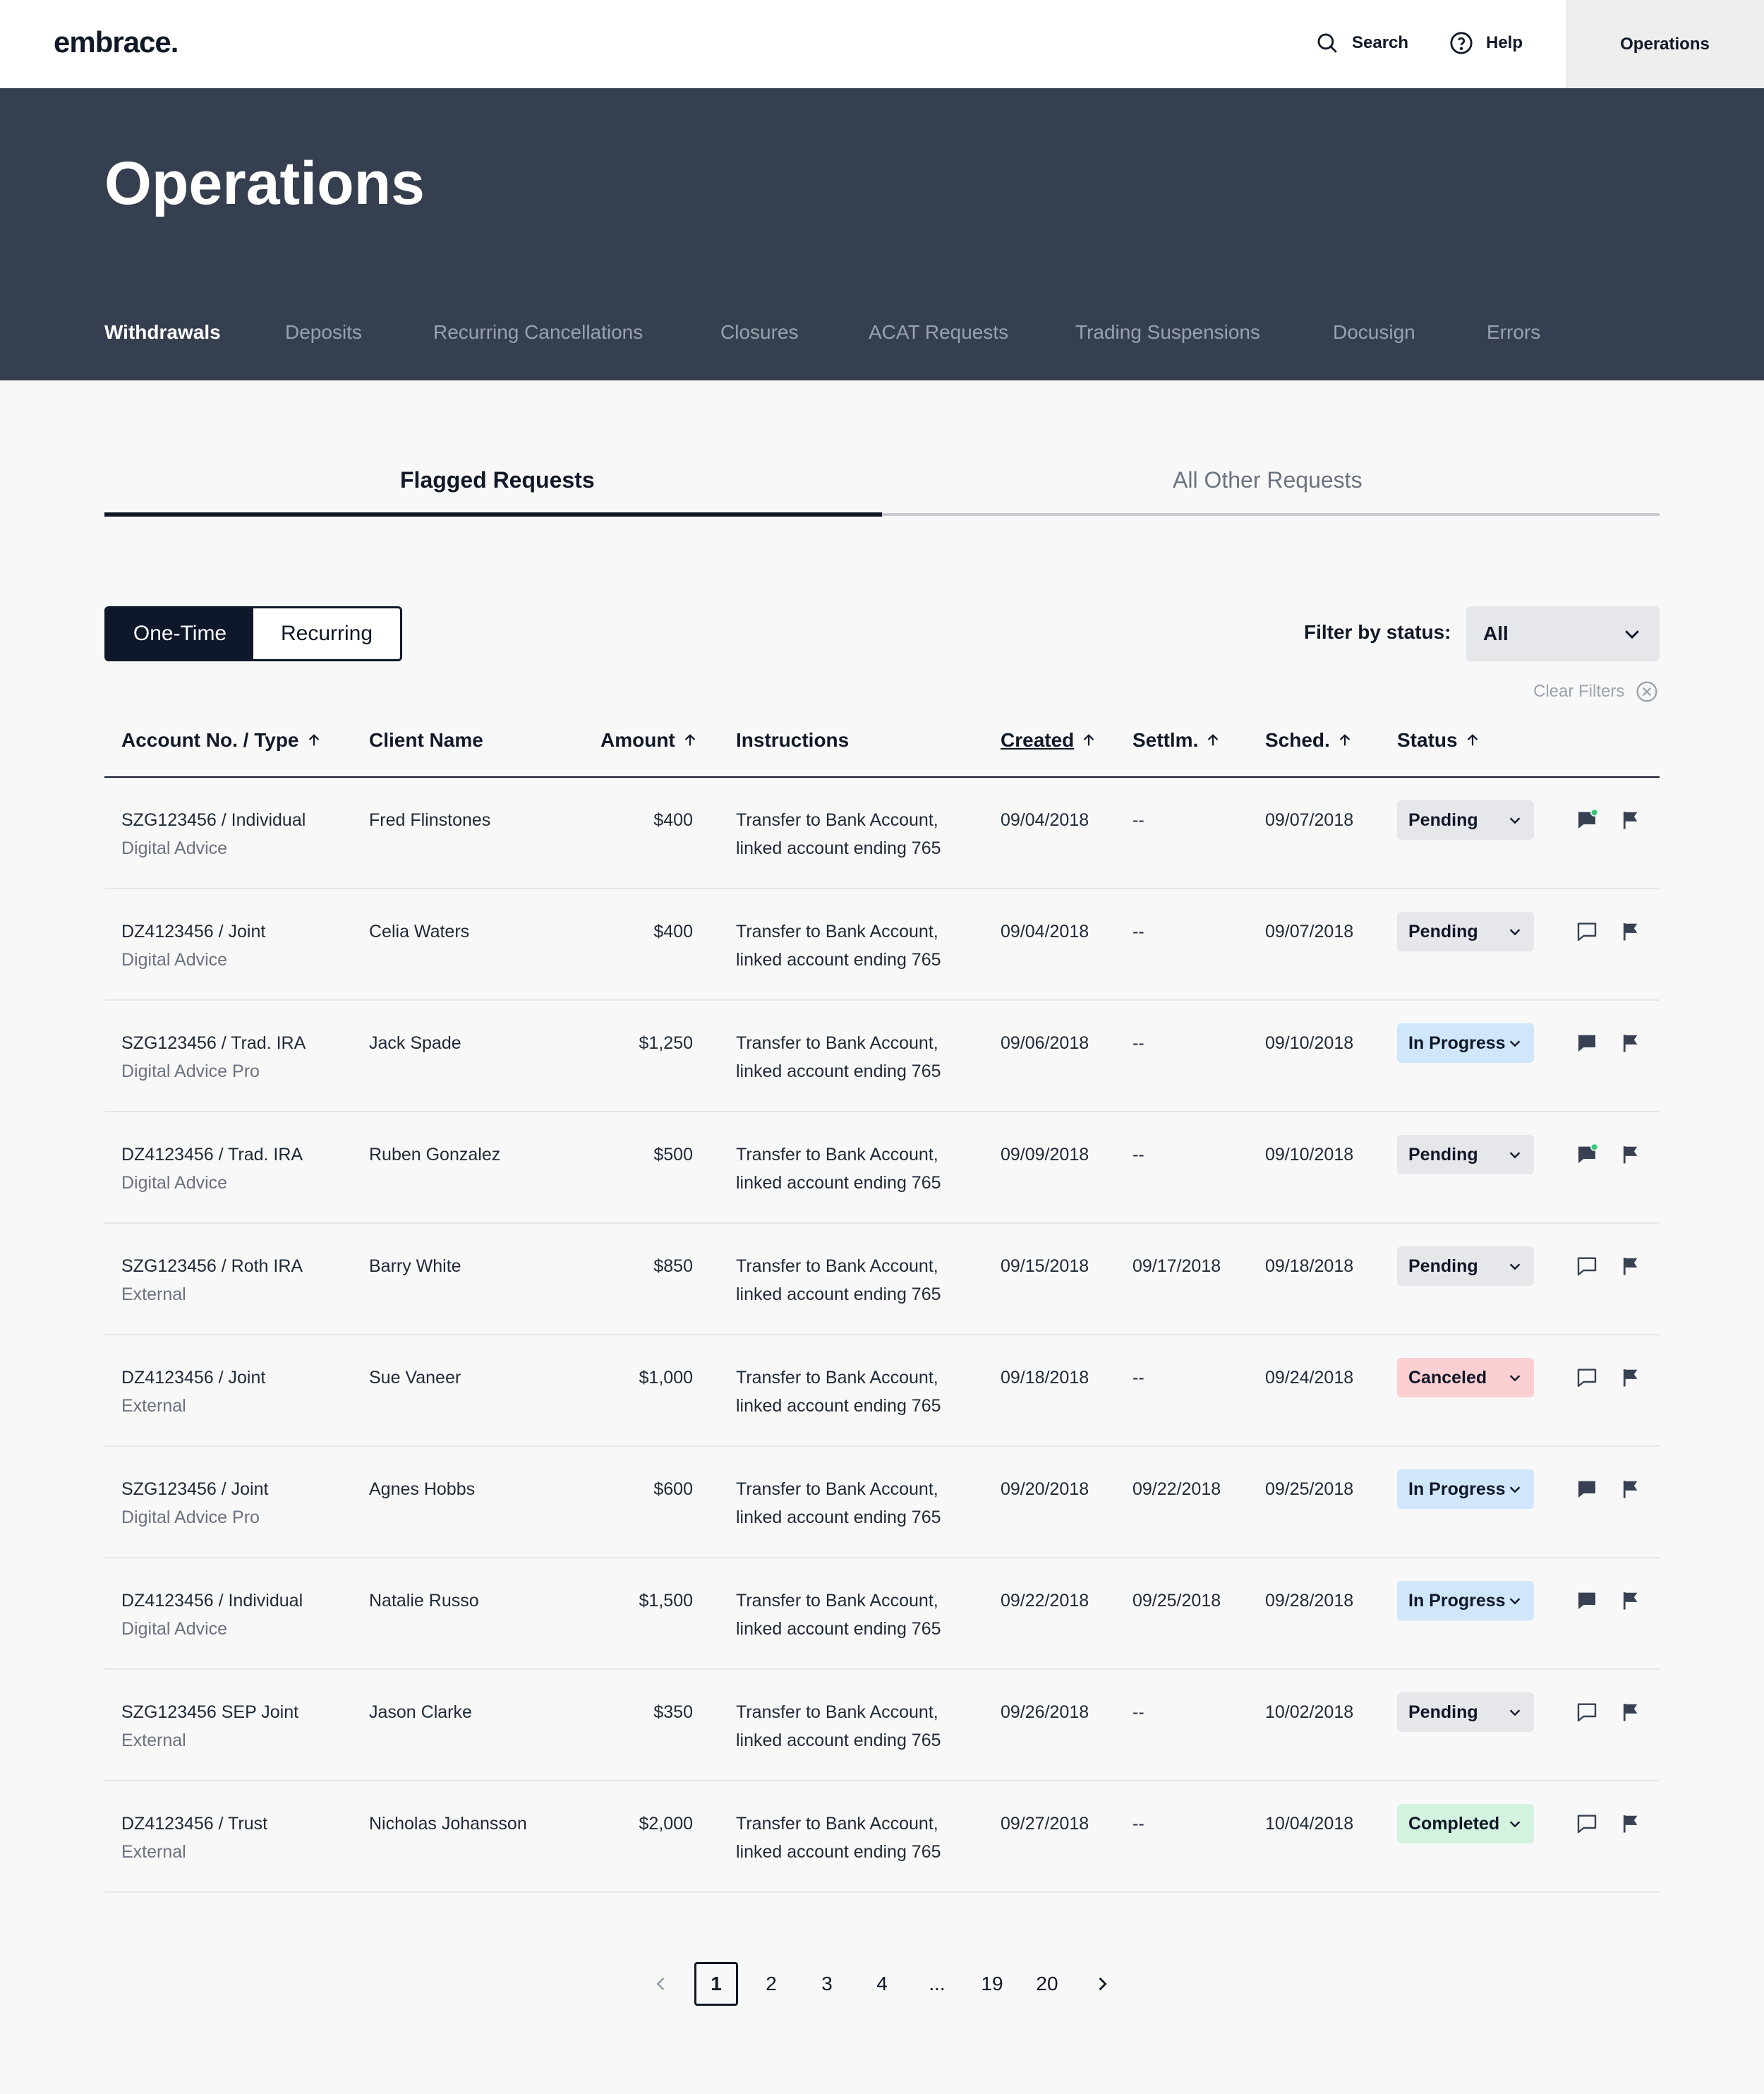 Image resolution: width=1764 pixels, height=2094 pixels. Describe the element at coordinates (180, 633) in the screenshot. I see `one-time-button: One-Time` at that location.